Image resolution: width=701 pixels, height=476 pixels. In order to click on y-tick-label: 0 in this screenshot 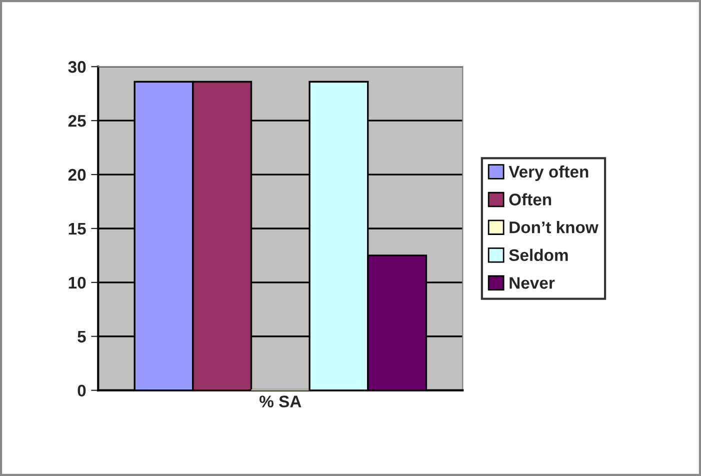, I will do `click(82, 390)`.